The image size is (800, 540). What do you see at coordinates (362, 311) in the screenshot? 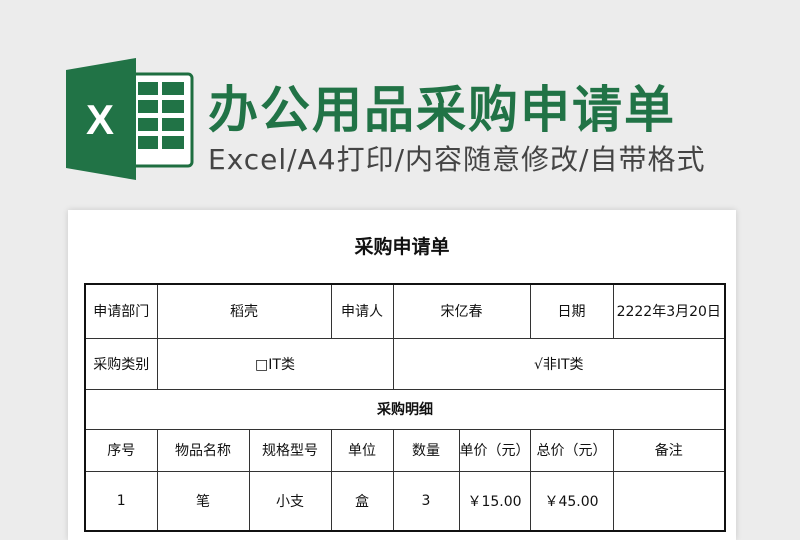
I see `label-applicant: 申请人` at bounding box center [362, 311].